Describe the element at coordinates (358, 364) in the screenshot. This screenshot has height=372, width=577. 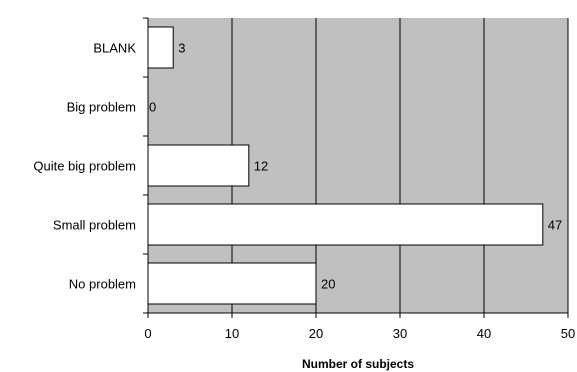
I see `x-axis-title: Number of subjects` at that location.